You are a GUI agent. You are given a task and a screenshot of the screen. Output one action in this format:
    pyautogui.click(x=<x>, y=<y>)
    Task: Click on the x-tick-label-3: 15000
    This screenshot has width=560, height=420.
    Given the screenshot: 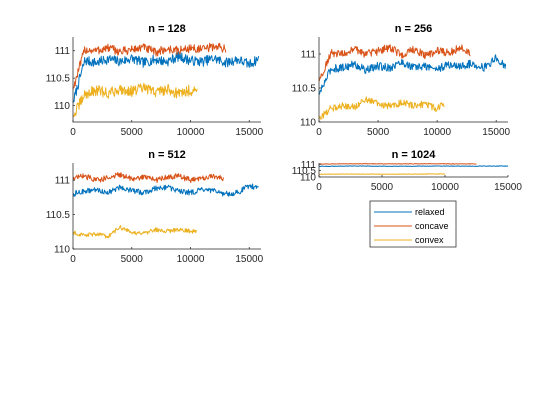 What is the action you would take?
    pyautogui.click(x=249, y=259)
    